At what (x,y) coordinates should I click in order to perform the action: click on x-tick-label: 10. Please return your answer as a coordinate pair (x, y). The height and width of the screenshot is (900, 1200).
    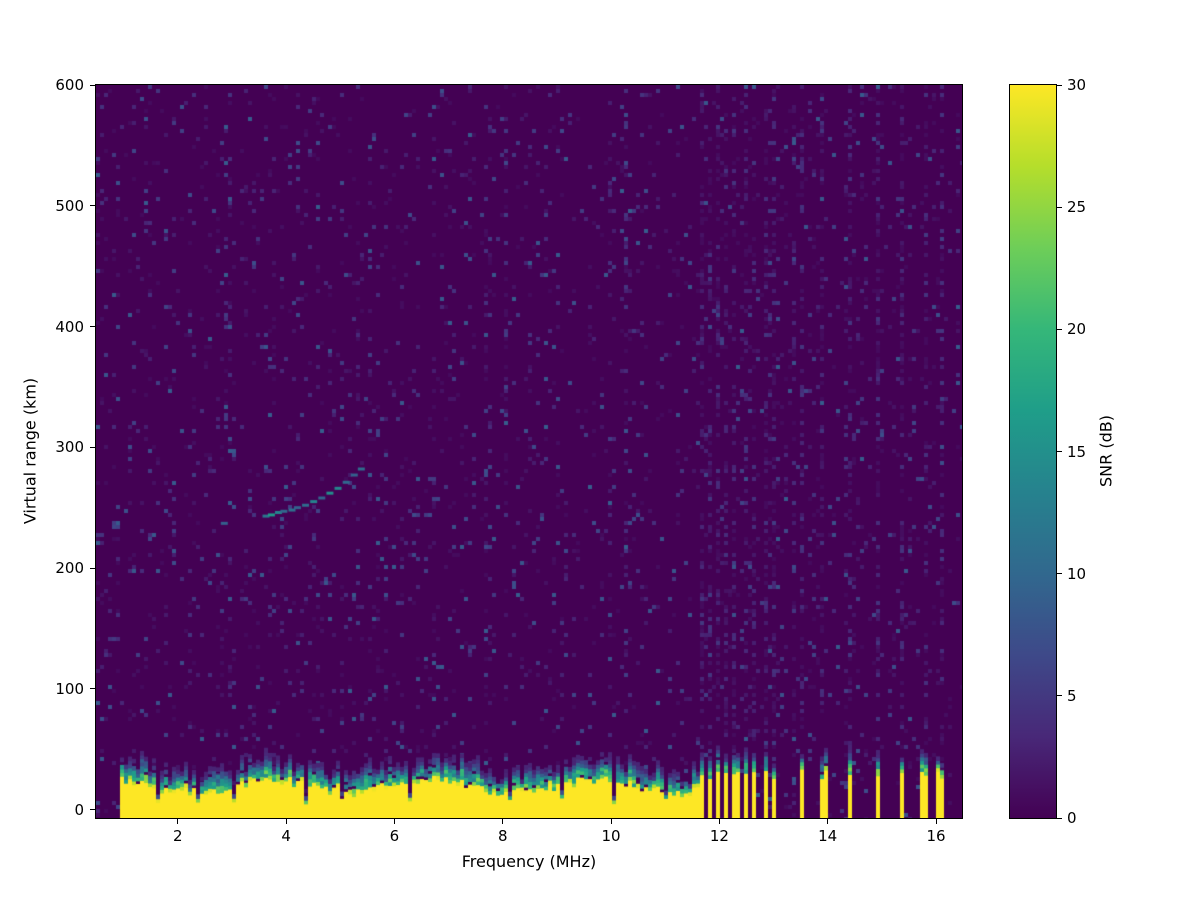
    Looking at the image, I should click on (611, 836).